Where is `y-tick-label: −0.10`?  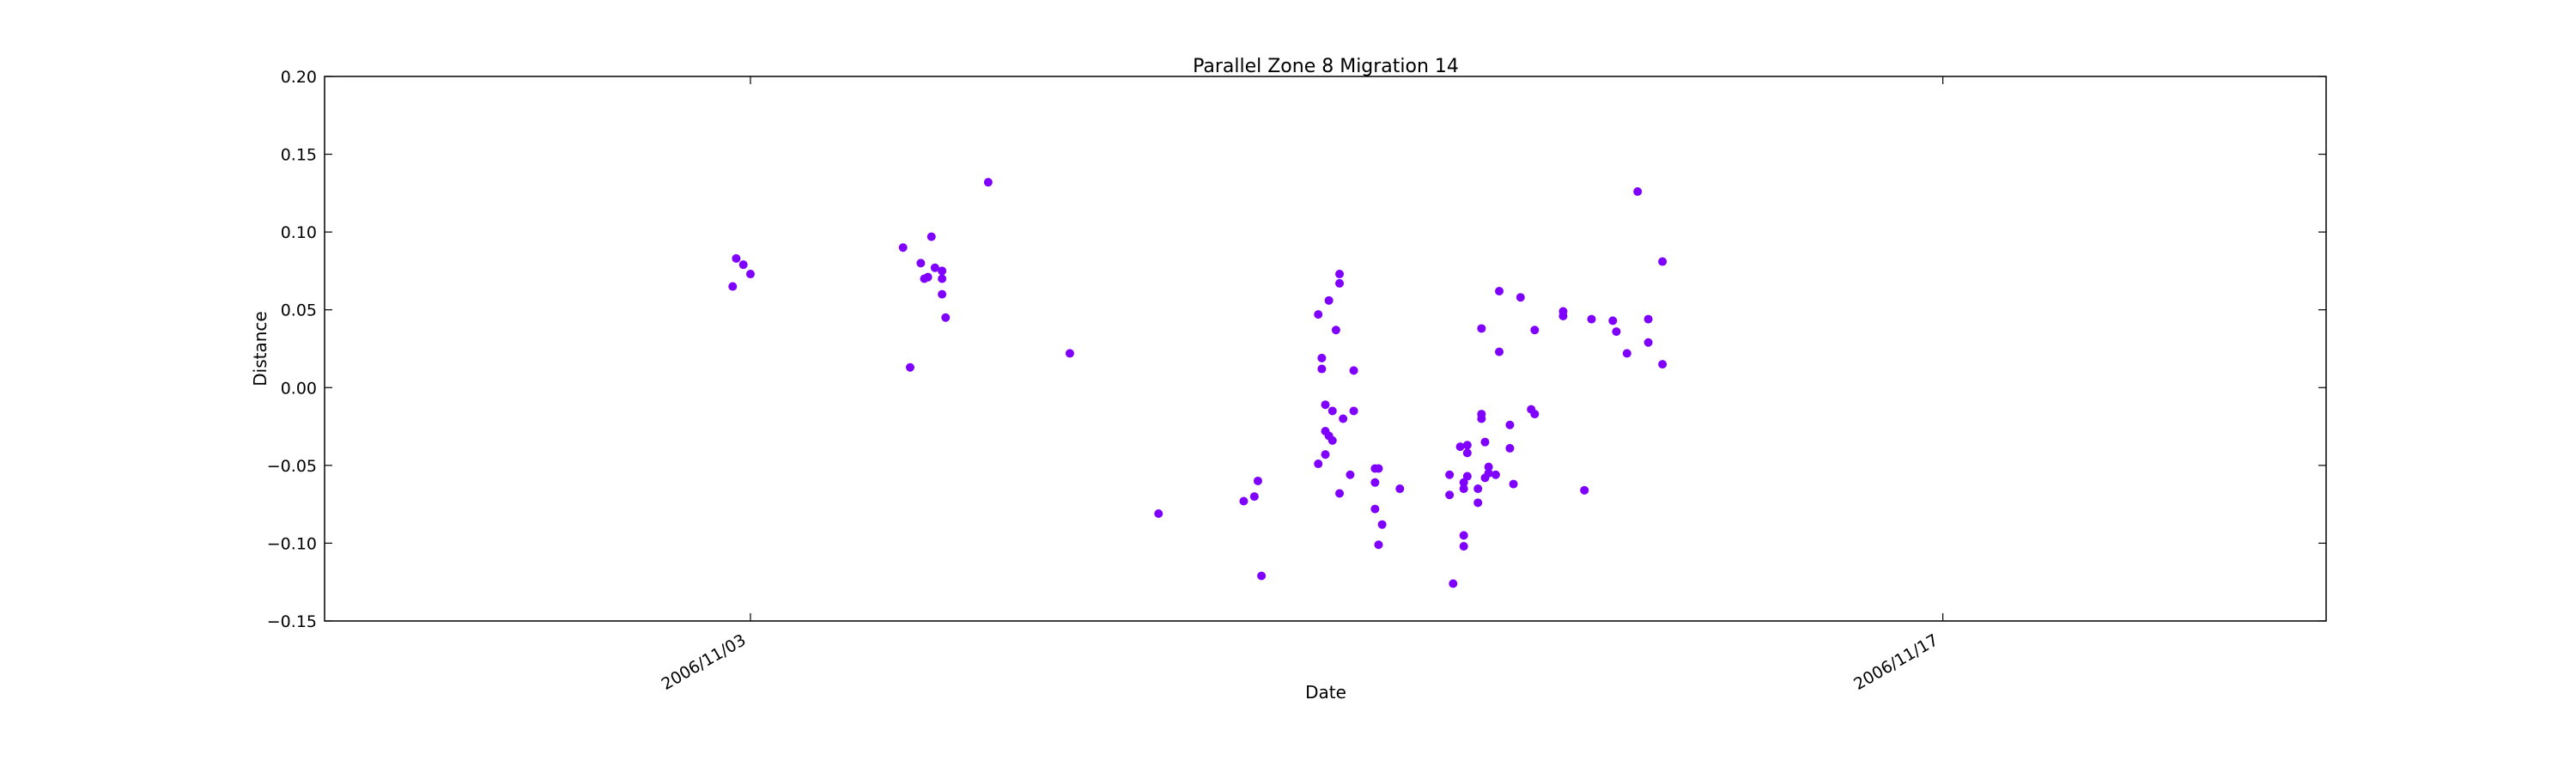 y-tick-label: −0.10 is located at coordinates (292, 543).